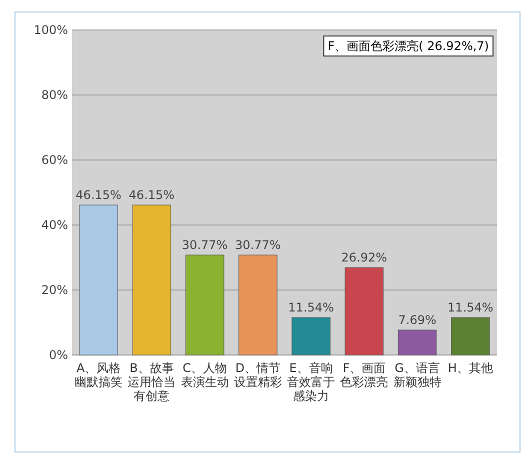 Image resolution: width=532 pixels, height=461 pixels. I want to click on x-tick-label: E、音响音效富于感染力, so click(311, 382).